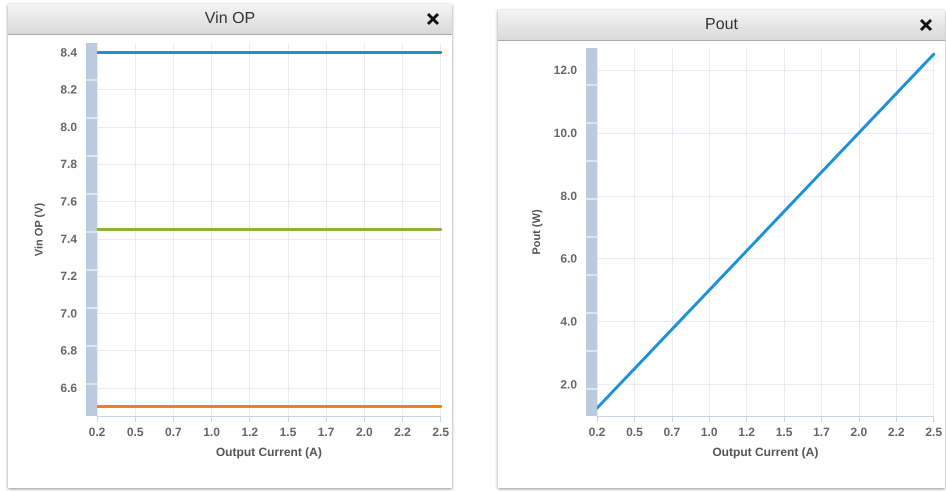  I want to click on y-tick-label: 7.0, so click(69, 313).